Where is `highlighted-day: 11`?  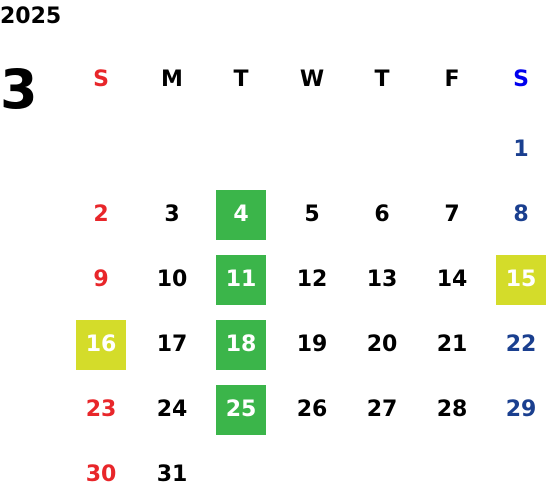
highlighted-day: 11 is located at coordinates (241, 280).